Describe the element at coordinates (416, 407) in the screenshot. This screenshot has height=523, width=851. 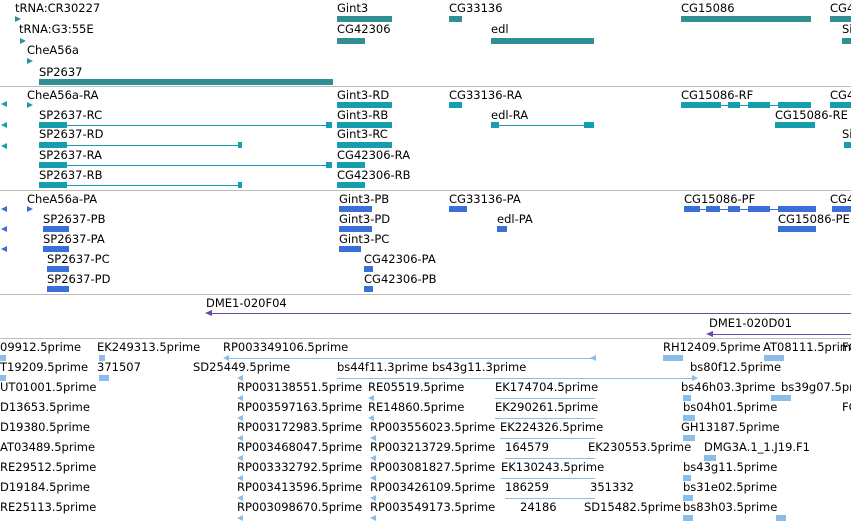
I see `est-label: RE14860.5prime` at that location.